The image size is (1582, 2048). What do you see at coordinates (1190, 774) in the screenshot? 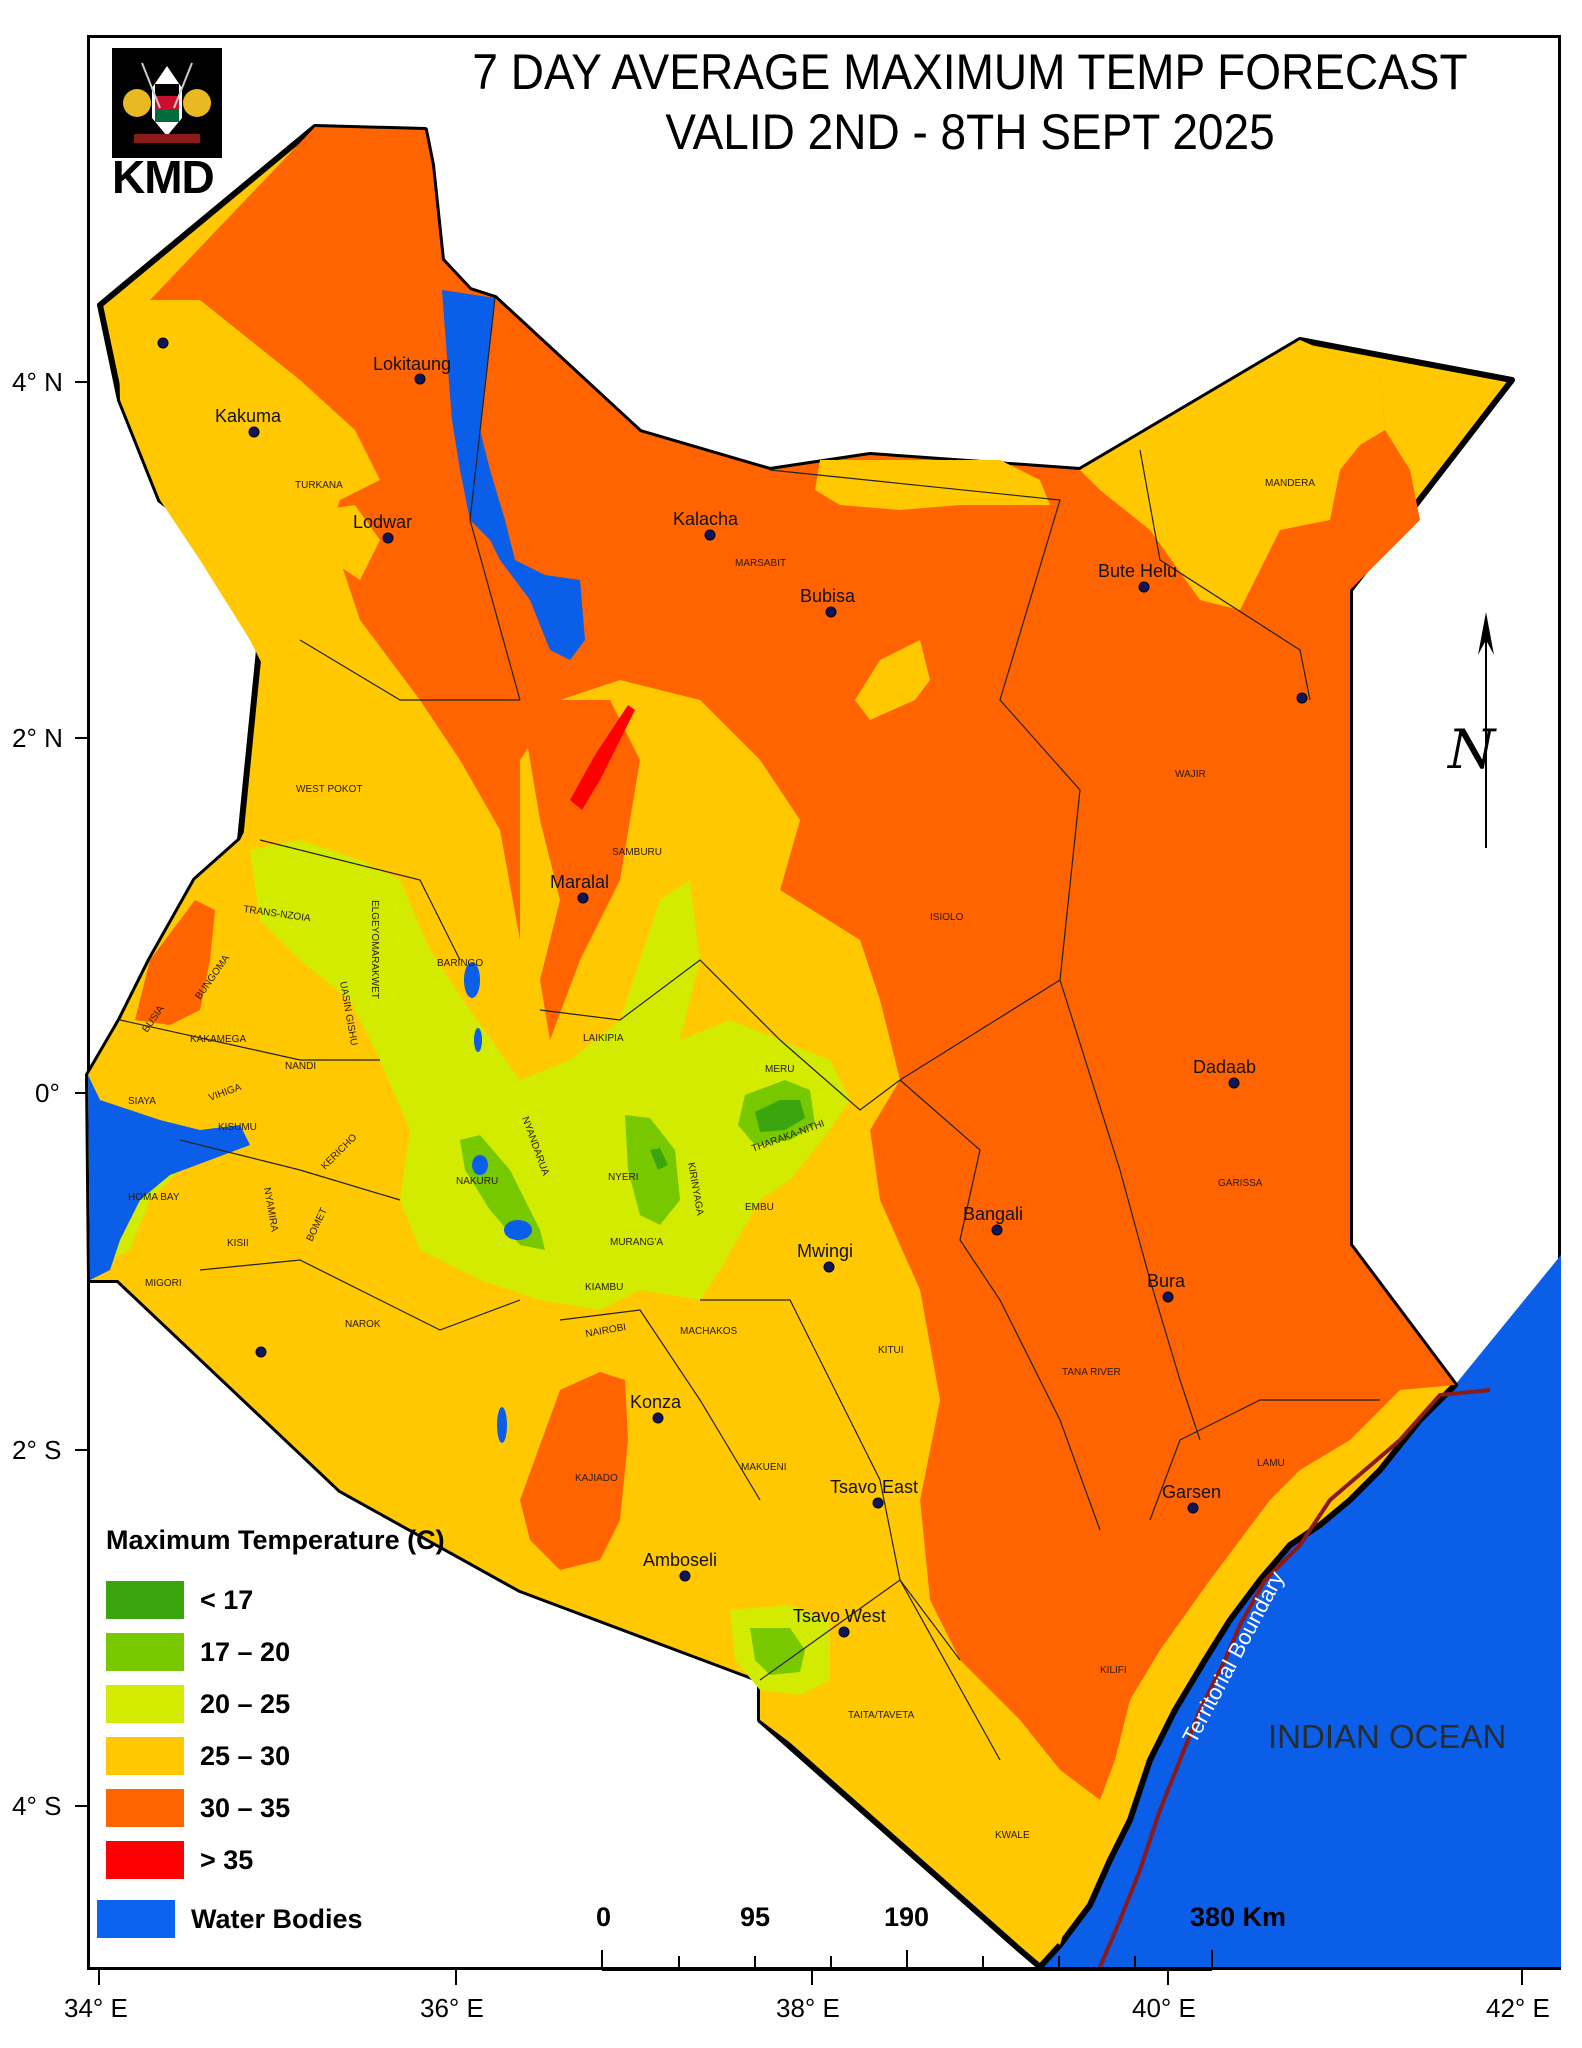
I see `svg-text: WAJIR` at bounding box center [1190, 774].